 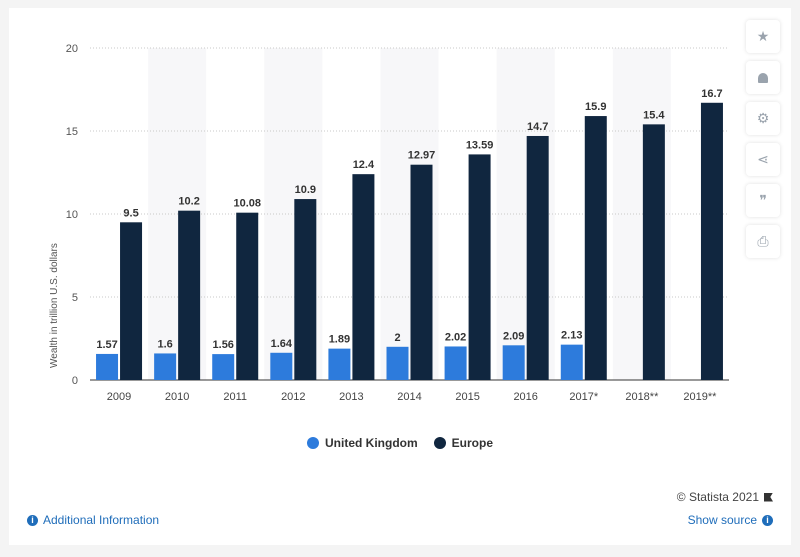 What do you see at coordinates (409, 397) in the screenshot?
I see `x-tick-label: 2014` at bounding box center [409, 397].